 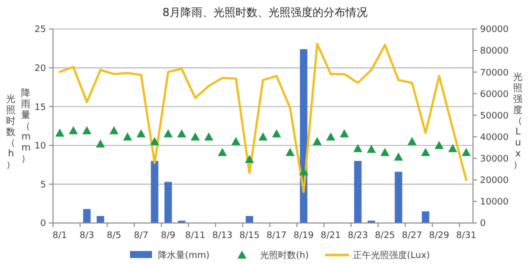 What do you see at coordinates (494, 203) in the screenshot?
I see `y2-tick-label: 10000` at bounding box center [494, 203].